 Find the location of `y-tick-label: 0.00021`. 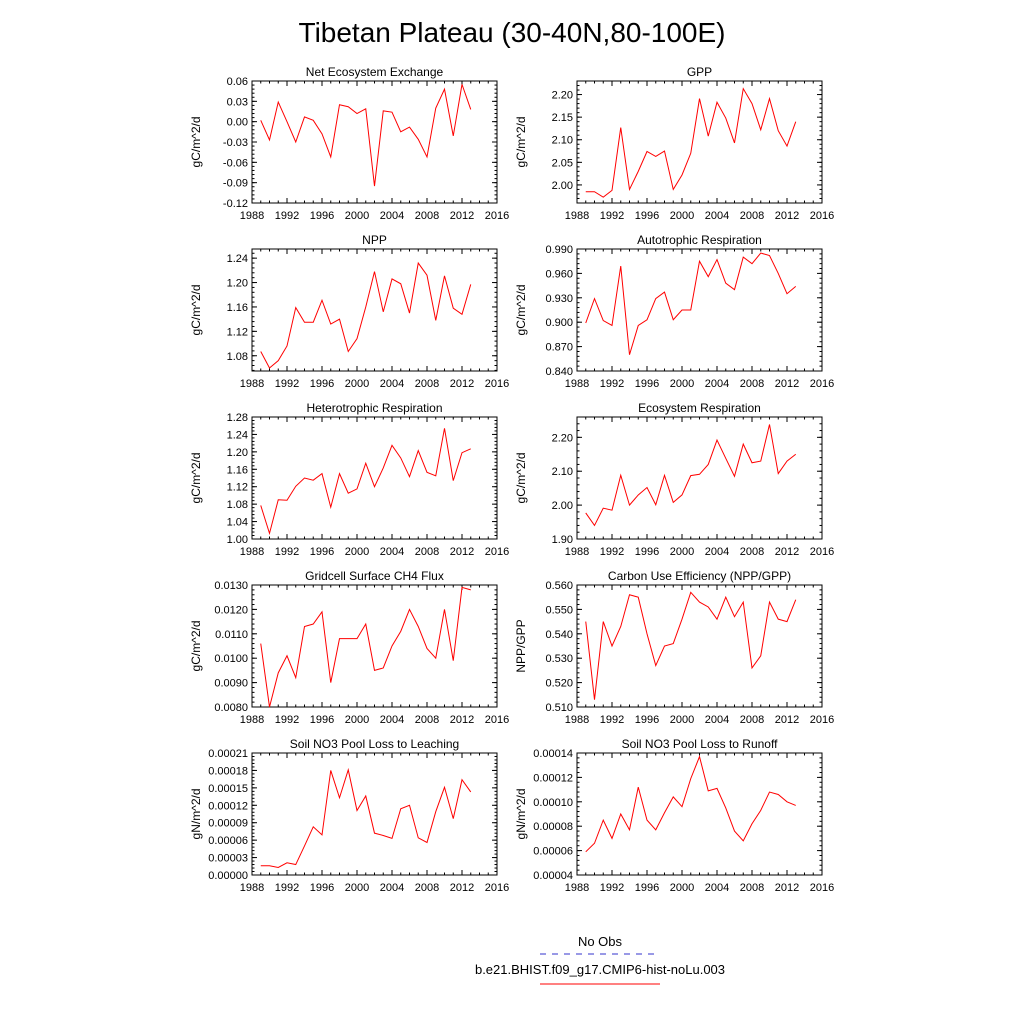

y-tick-label: 0.00021 is located at coordinates (228, 754).